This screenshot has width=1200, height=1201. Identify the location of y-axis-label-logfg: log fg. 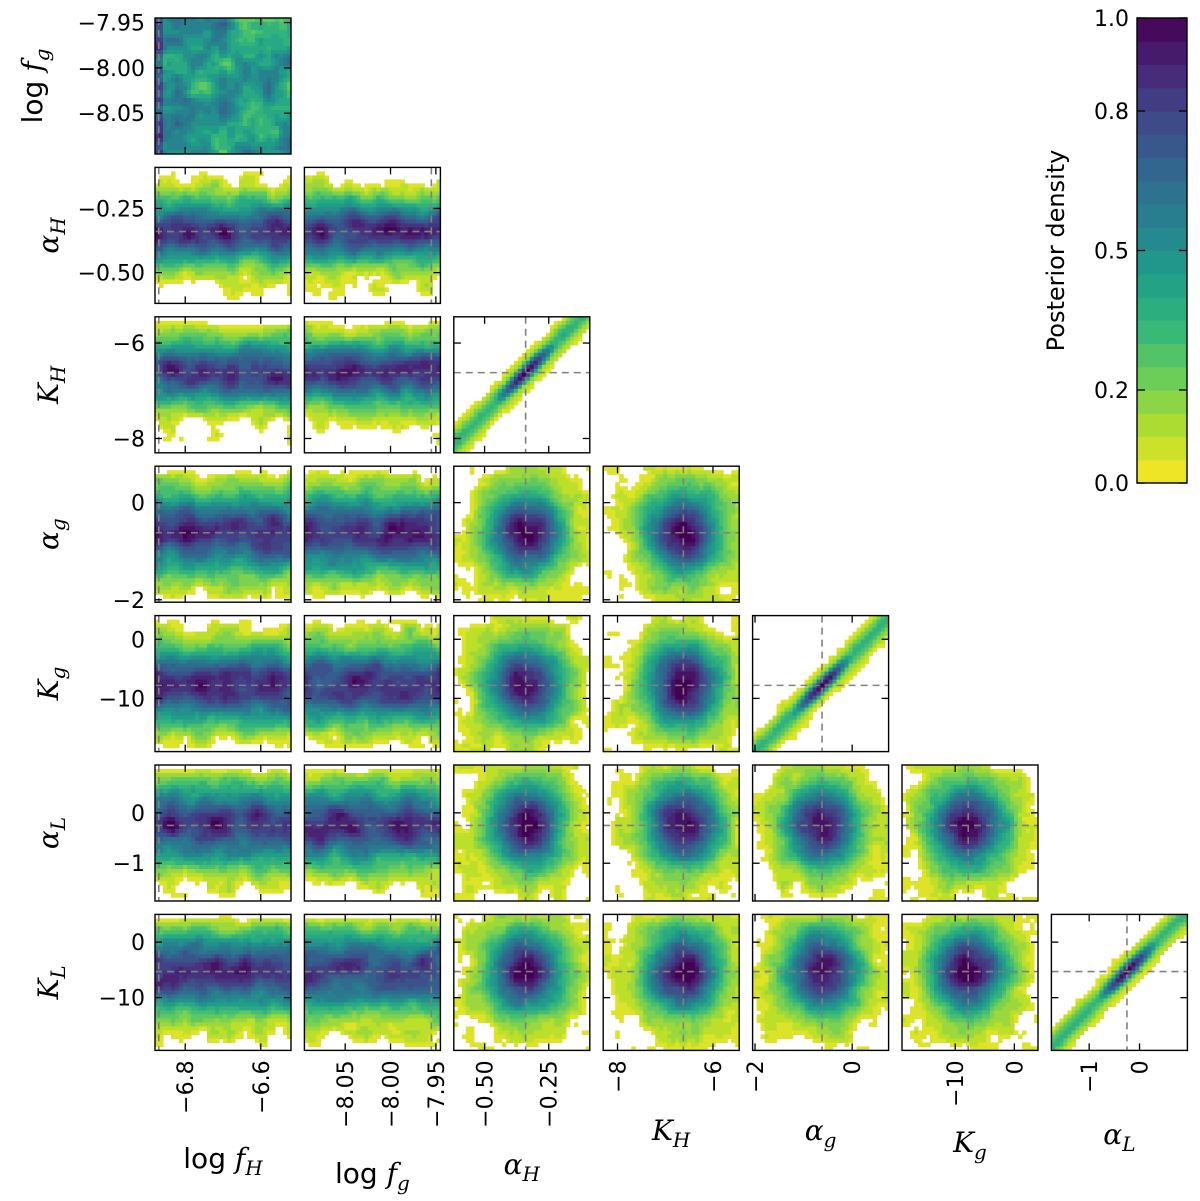
(35, 86).